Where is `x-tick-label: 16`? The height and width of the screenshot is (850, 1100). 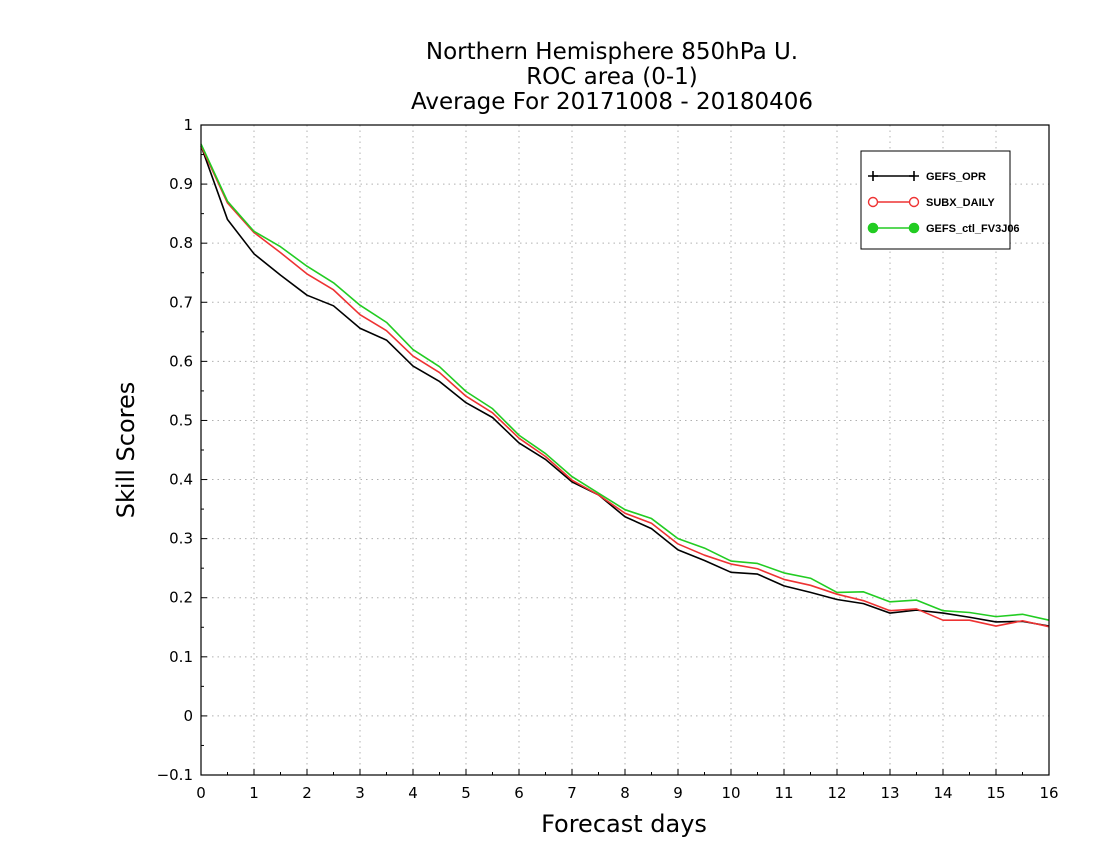
x-tick-label: 16 is located at coordinates (1048, 793).